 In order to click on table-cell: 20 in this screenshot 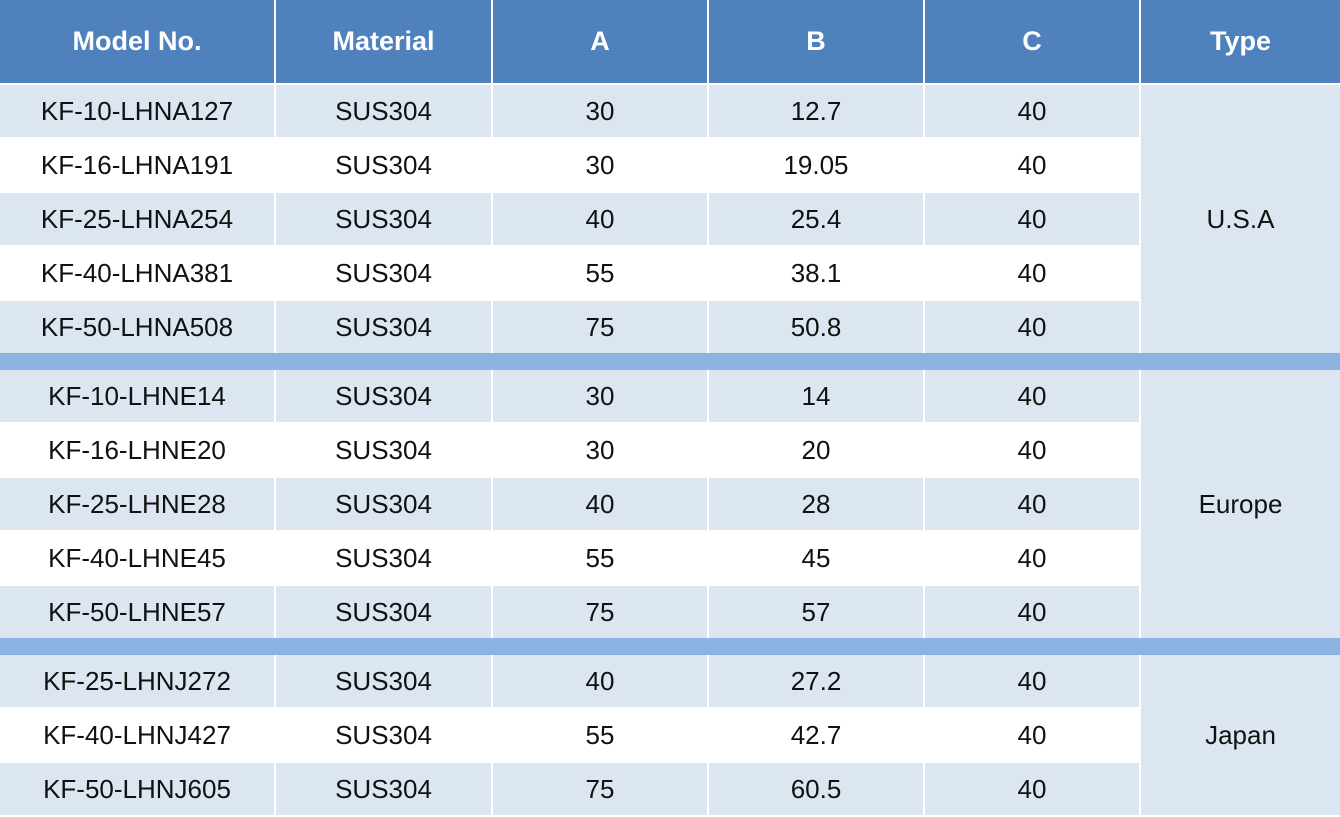, I will do `click(816, 450)`.